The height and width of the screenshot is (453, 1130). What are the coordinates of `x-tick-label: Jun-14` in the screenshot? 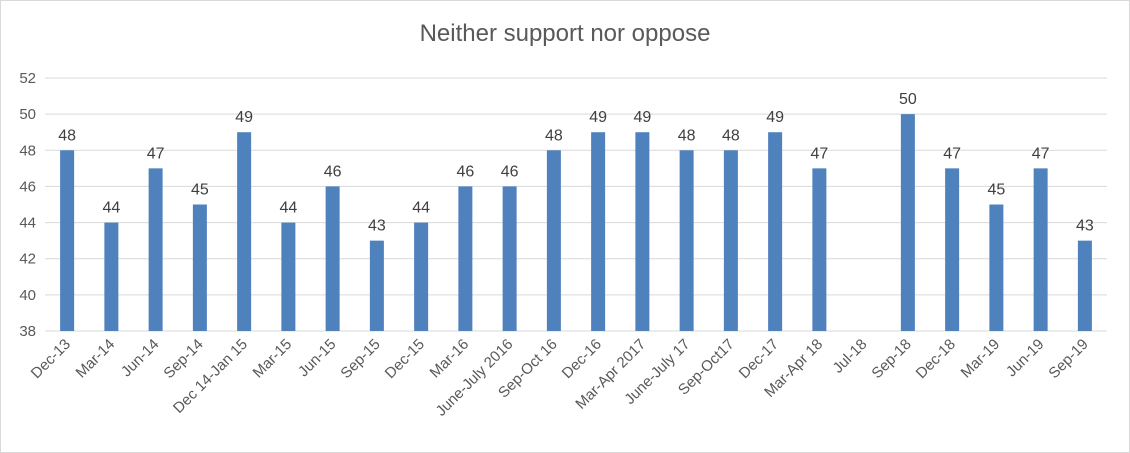 It's located at (140, 358).